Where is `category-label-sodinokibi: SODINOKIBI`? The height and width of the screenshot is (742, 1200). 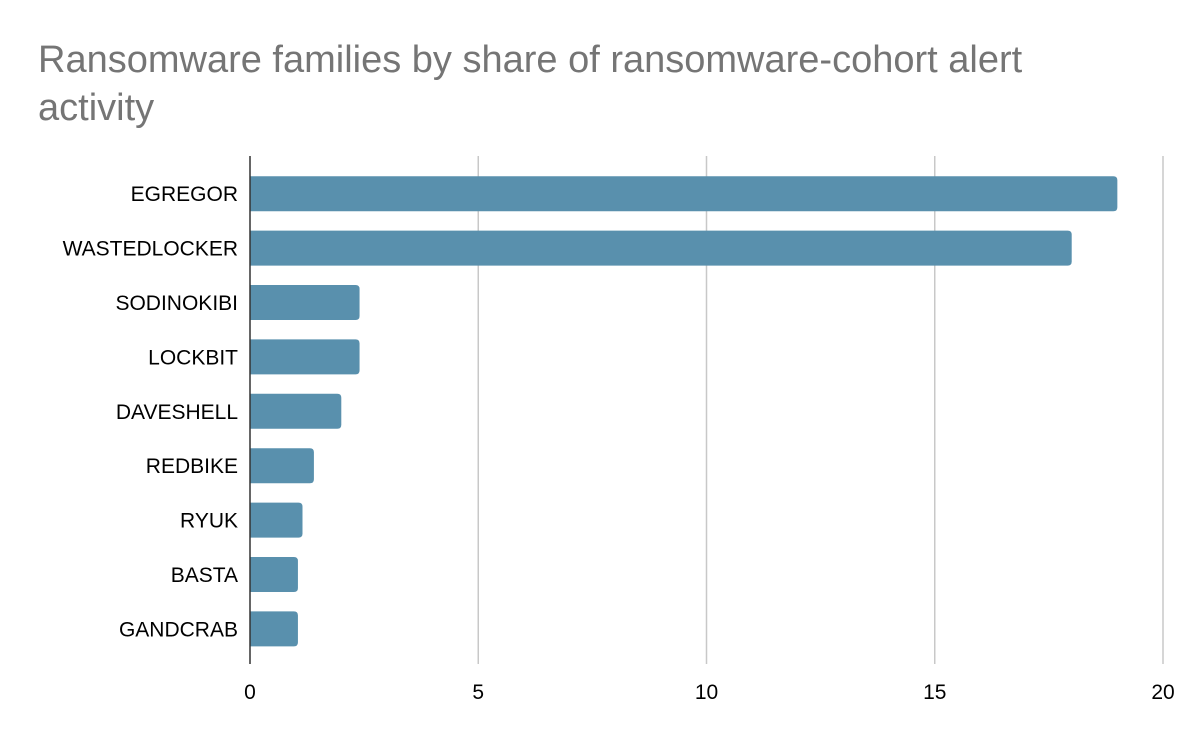
category-label-sodinokibi: SODINOKIBI is located at coordinates (176, 303).